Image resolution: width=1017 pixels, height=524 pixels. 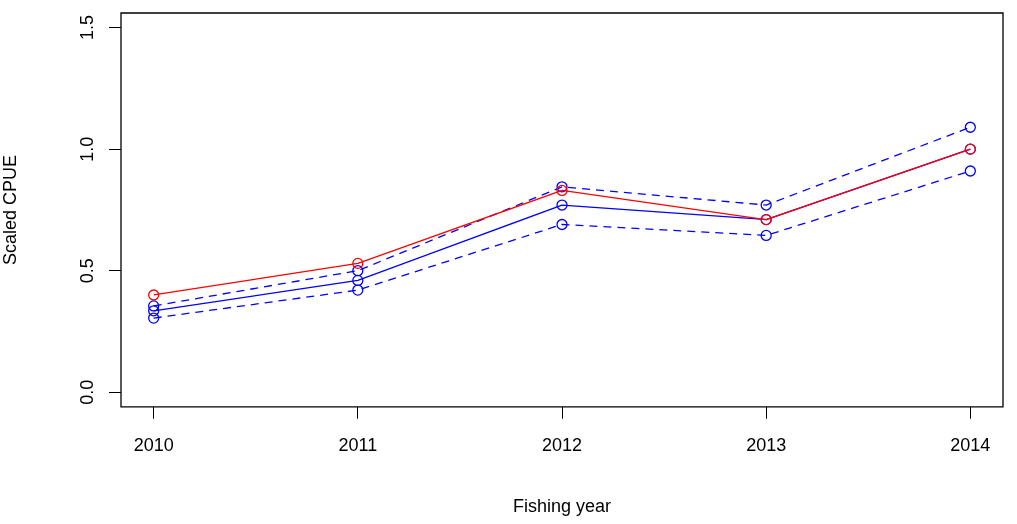 What do you see at coordinates (86, 392) in the screenshot?
I see `y-tick-label: 0.0` at bounding box center [86, 392].